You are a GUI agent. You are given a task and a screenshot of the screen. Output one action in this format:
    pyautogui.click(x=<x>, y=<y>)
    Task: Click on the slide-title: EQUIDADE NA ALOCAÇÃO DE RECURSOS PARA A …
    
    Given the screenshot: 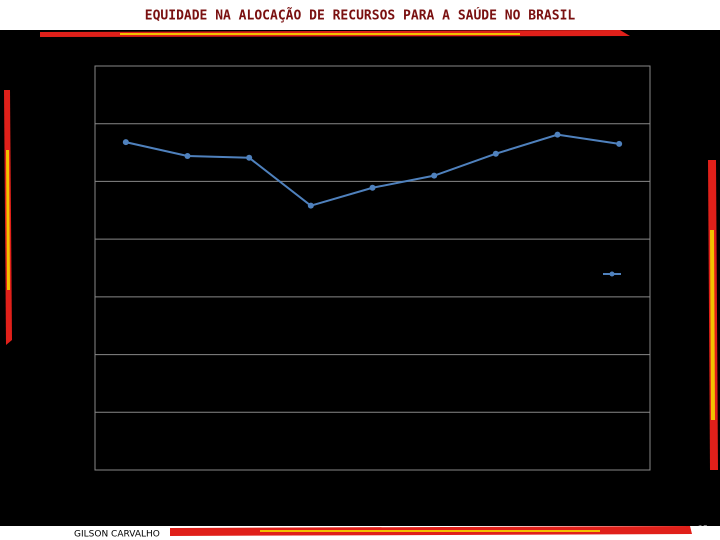 What is the action you would take?
    pyautogui.click(x=360, y=16)
    